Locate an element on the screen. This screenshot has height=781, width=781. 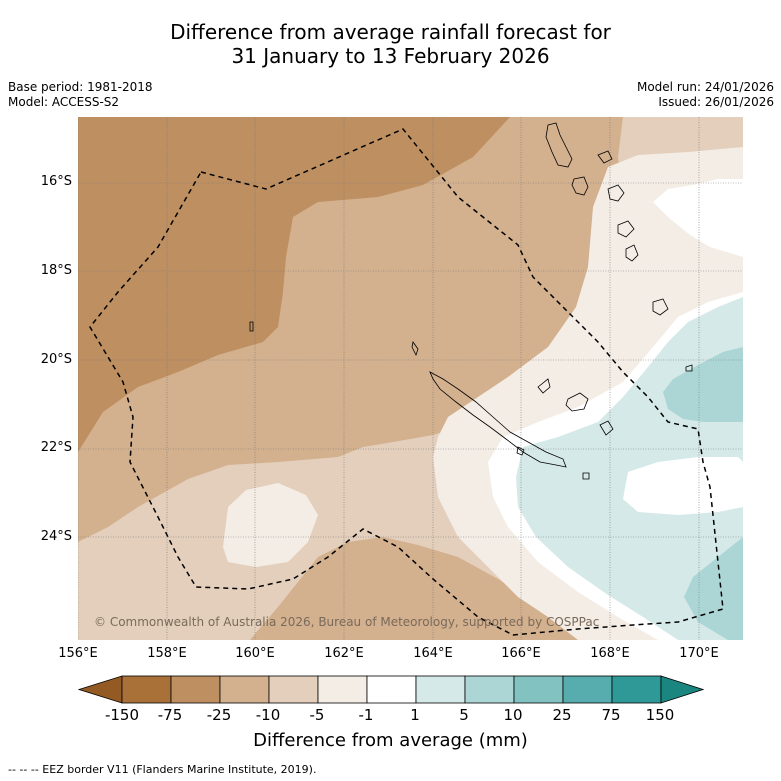
small-islet-west is located at coordinates (251, 326).